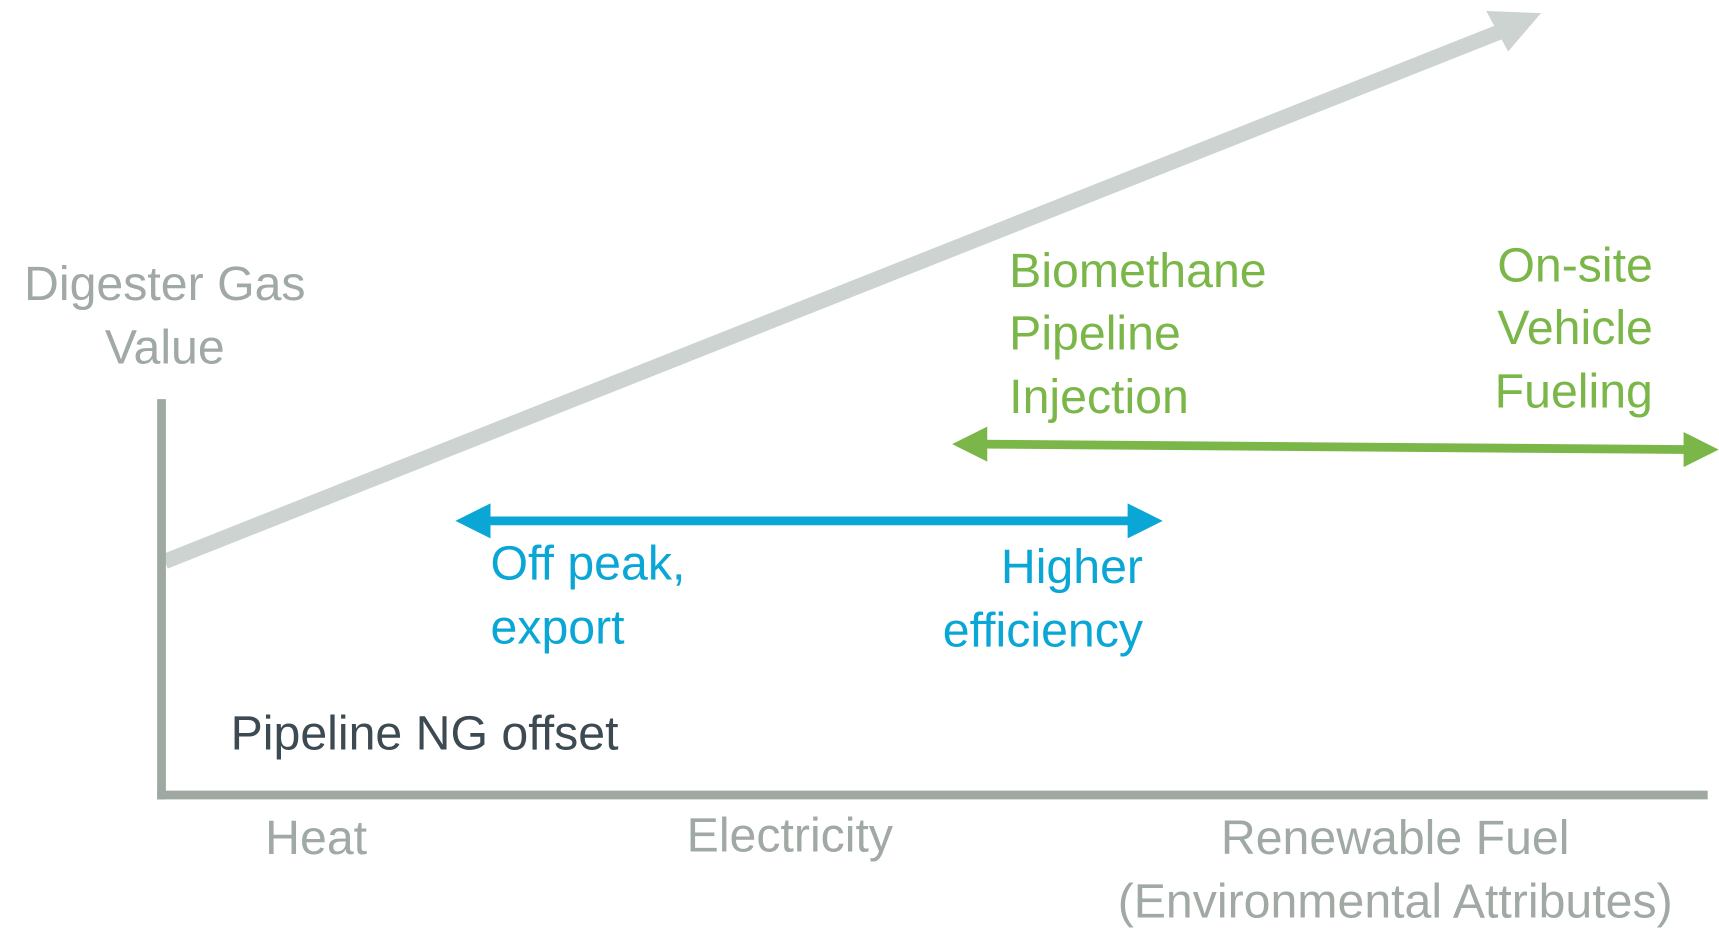 This screenshot has width=1719, height=931. I want to click on fuel-range-arrow, so click(1335, 446).